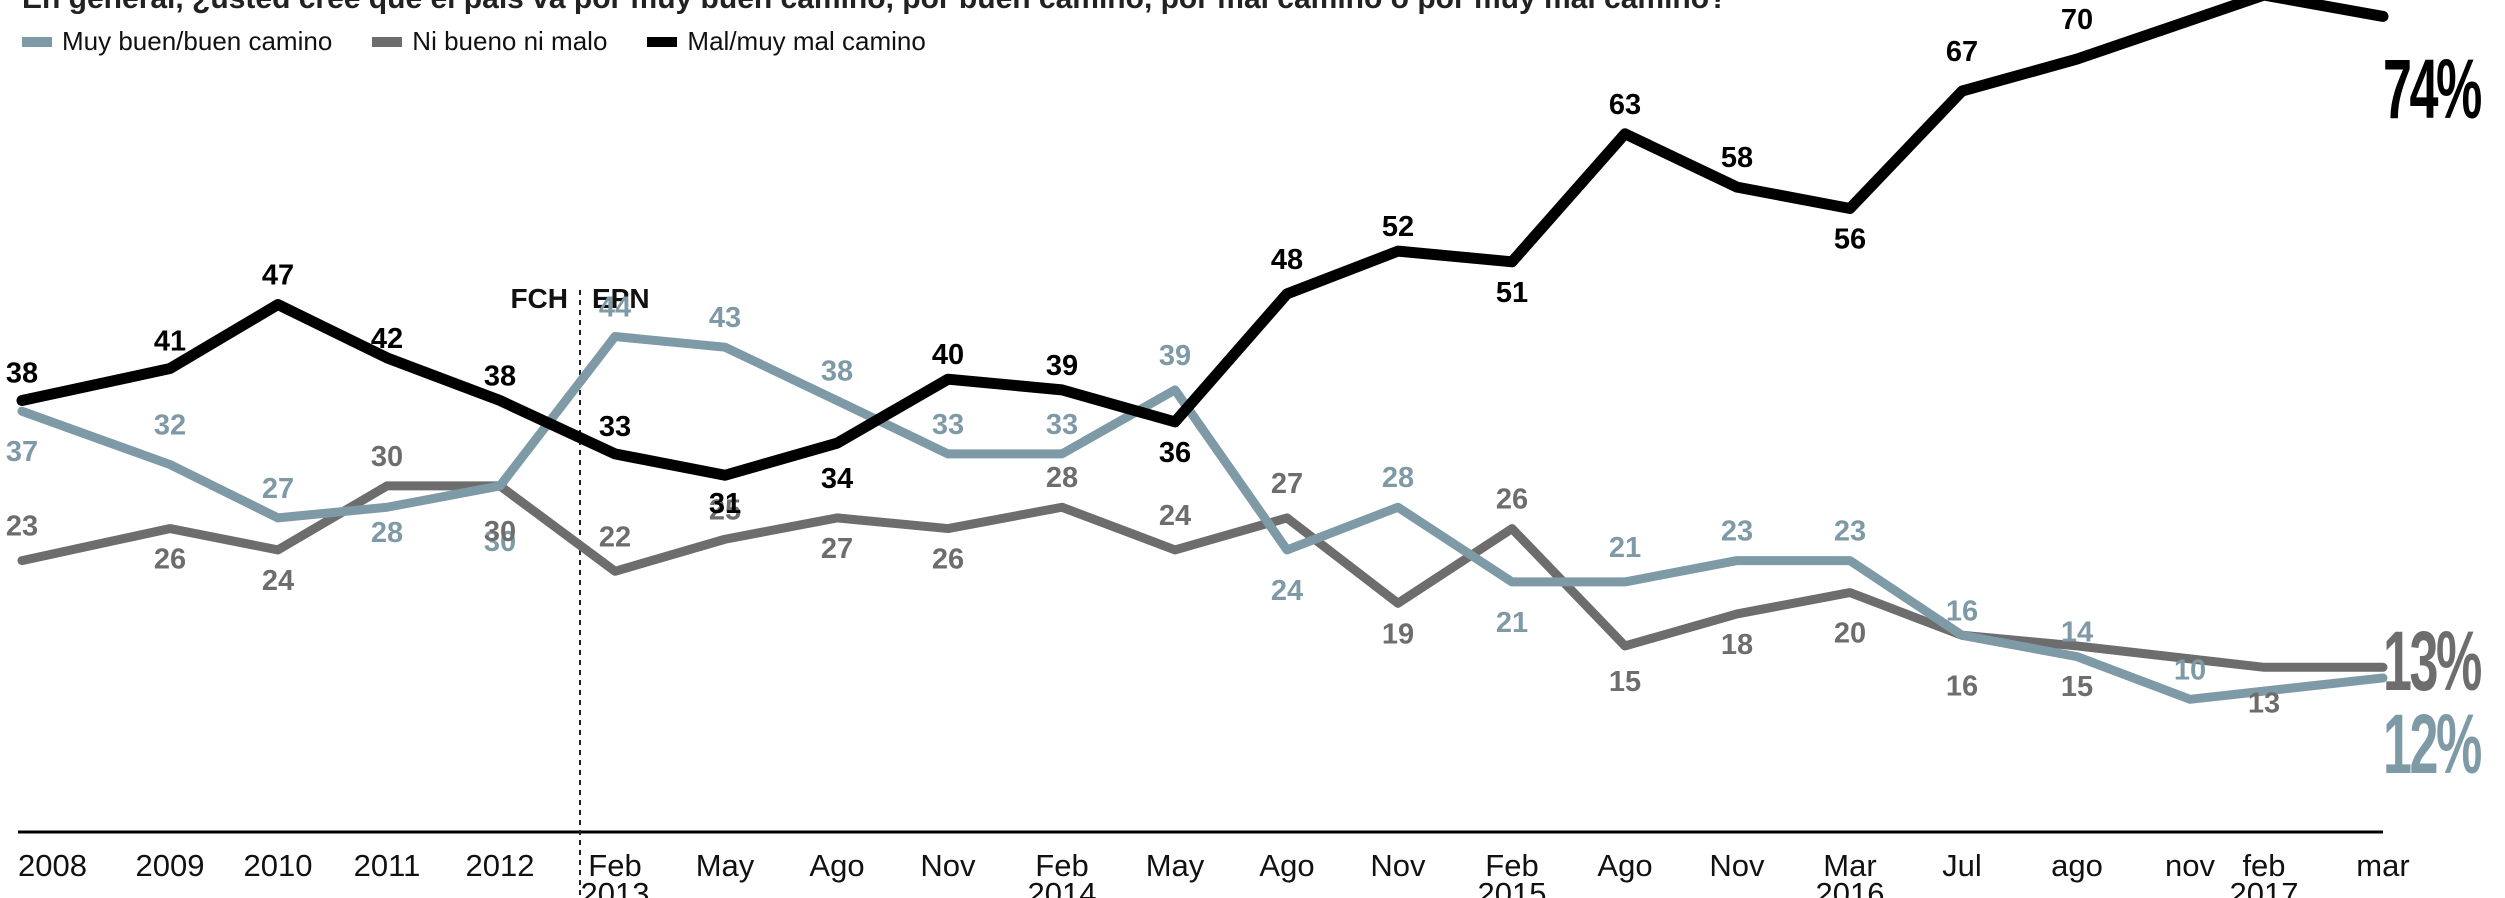 This screenshot has width=2505, height=898. Describe the element at coordinates (2264, 703) in the screenshot. I see `data-label-s1-19: 13` at that location.